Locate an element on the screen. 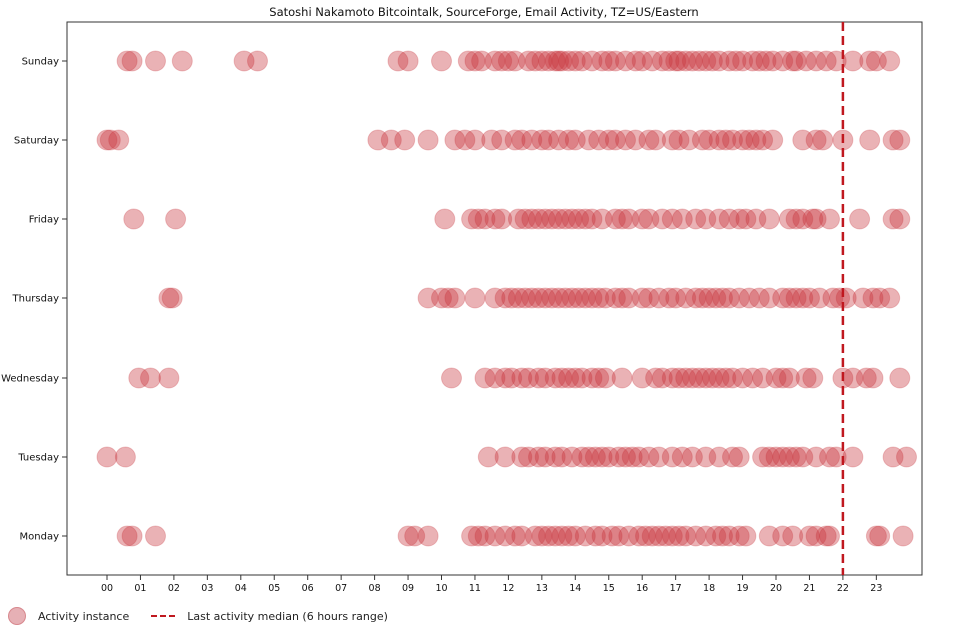 The image size is (960, 628). x-tick-label: 01 is located at coordinates (140, 588).